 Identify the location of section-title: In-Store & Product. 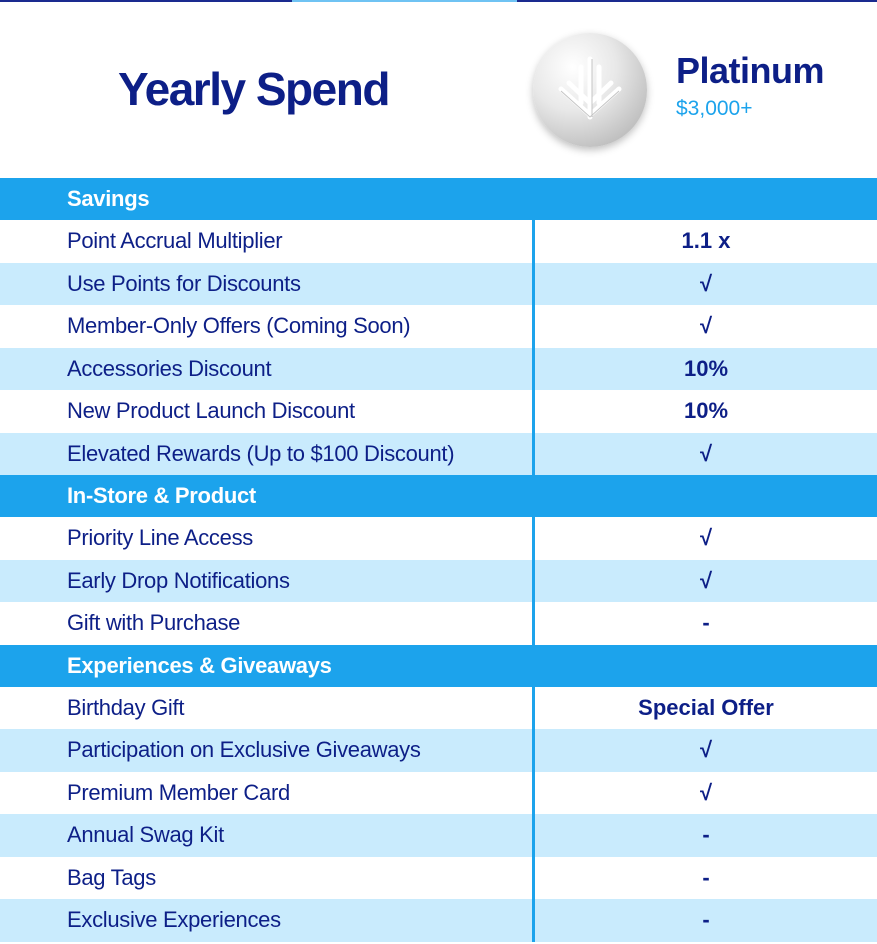
(161, 495).